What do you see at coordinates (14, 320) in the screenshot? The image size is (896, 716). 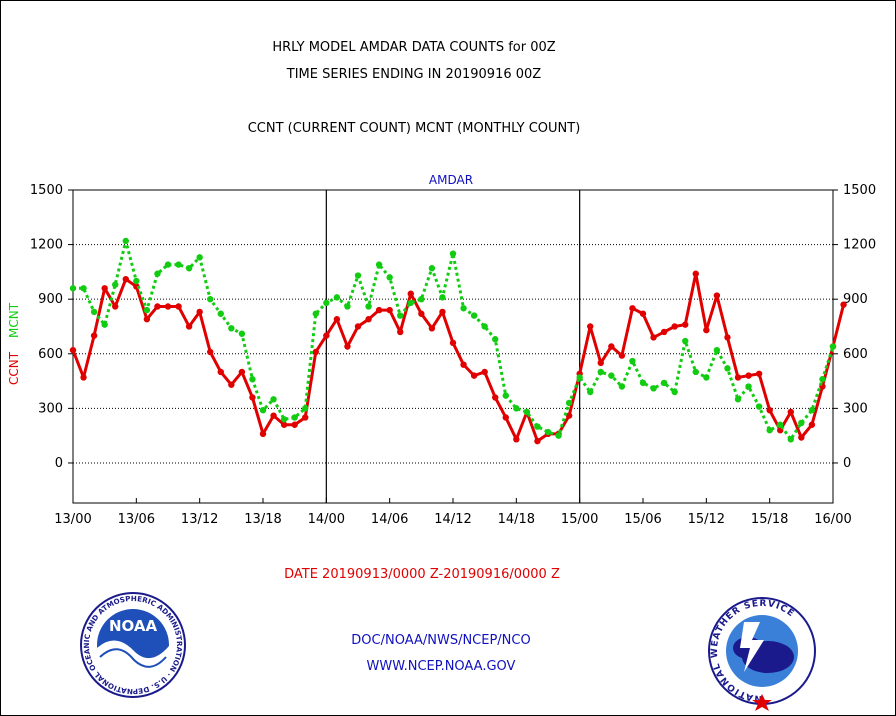 I see `ylabel-mcnt: MCNT` at bounding box center [14, 320].